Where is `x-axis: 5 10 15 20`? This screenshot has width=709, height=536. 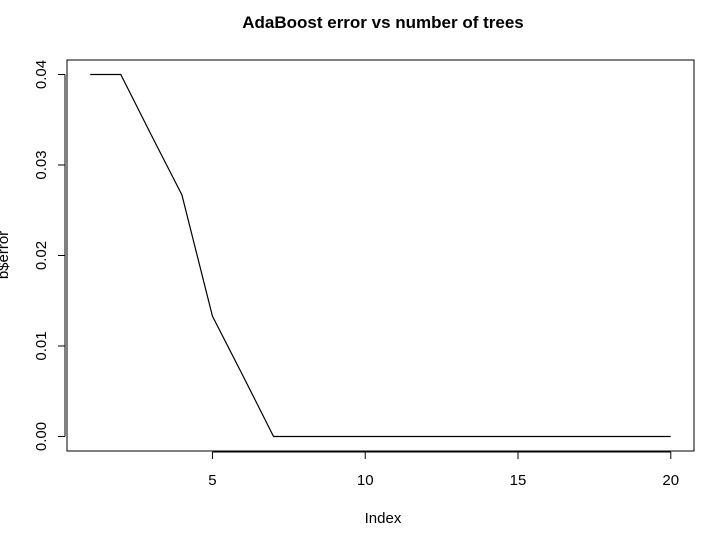 x-axis: 5 10 15 20 is located at coordinates (443, 470).